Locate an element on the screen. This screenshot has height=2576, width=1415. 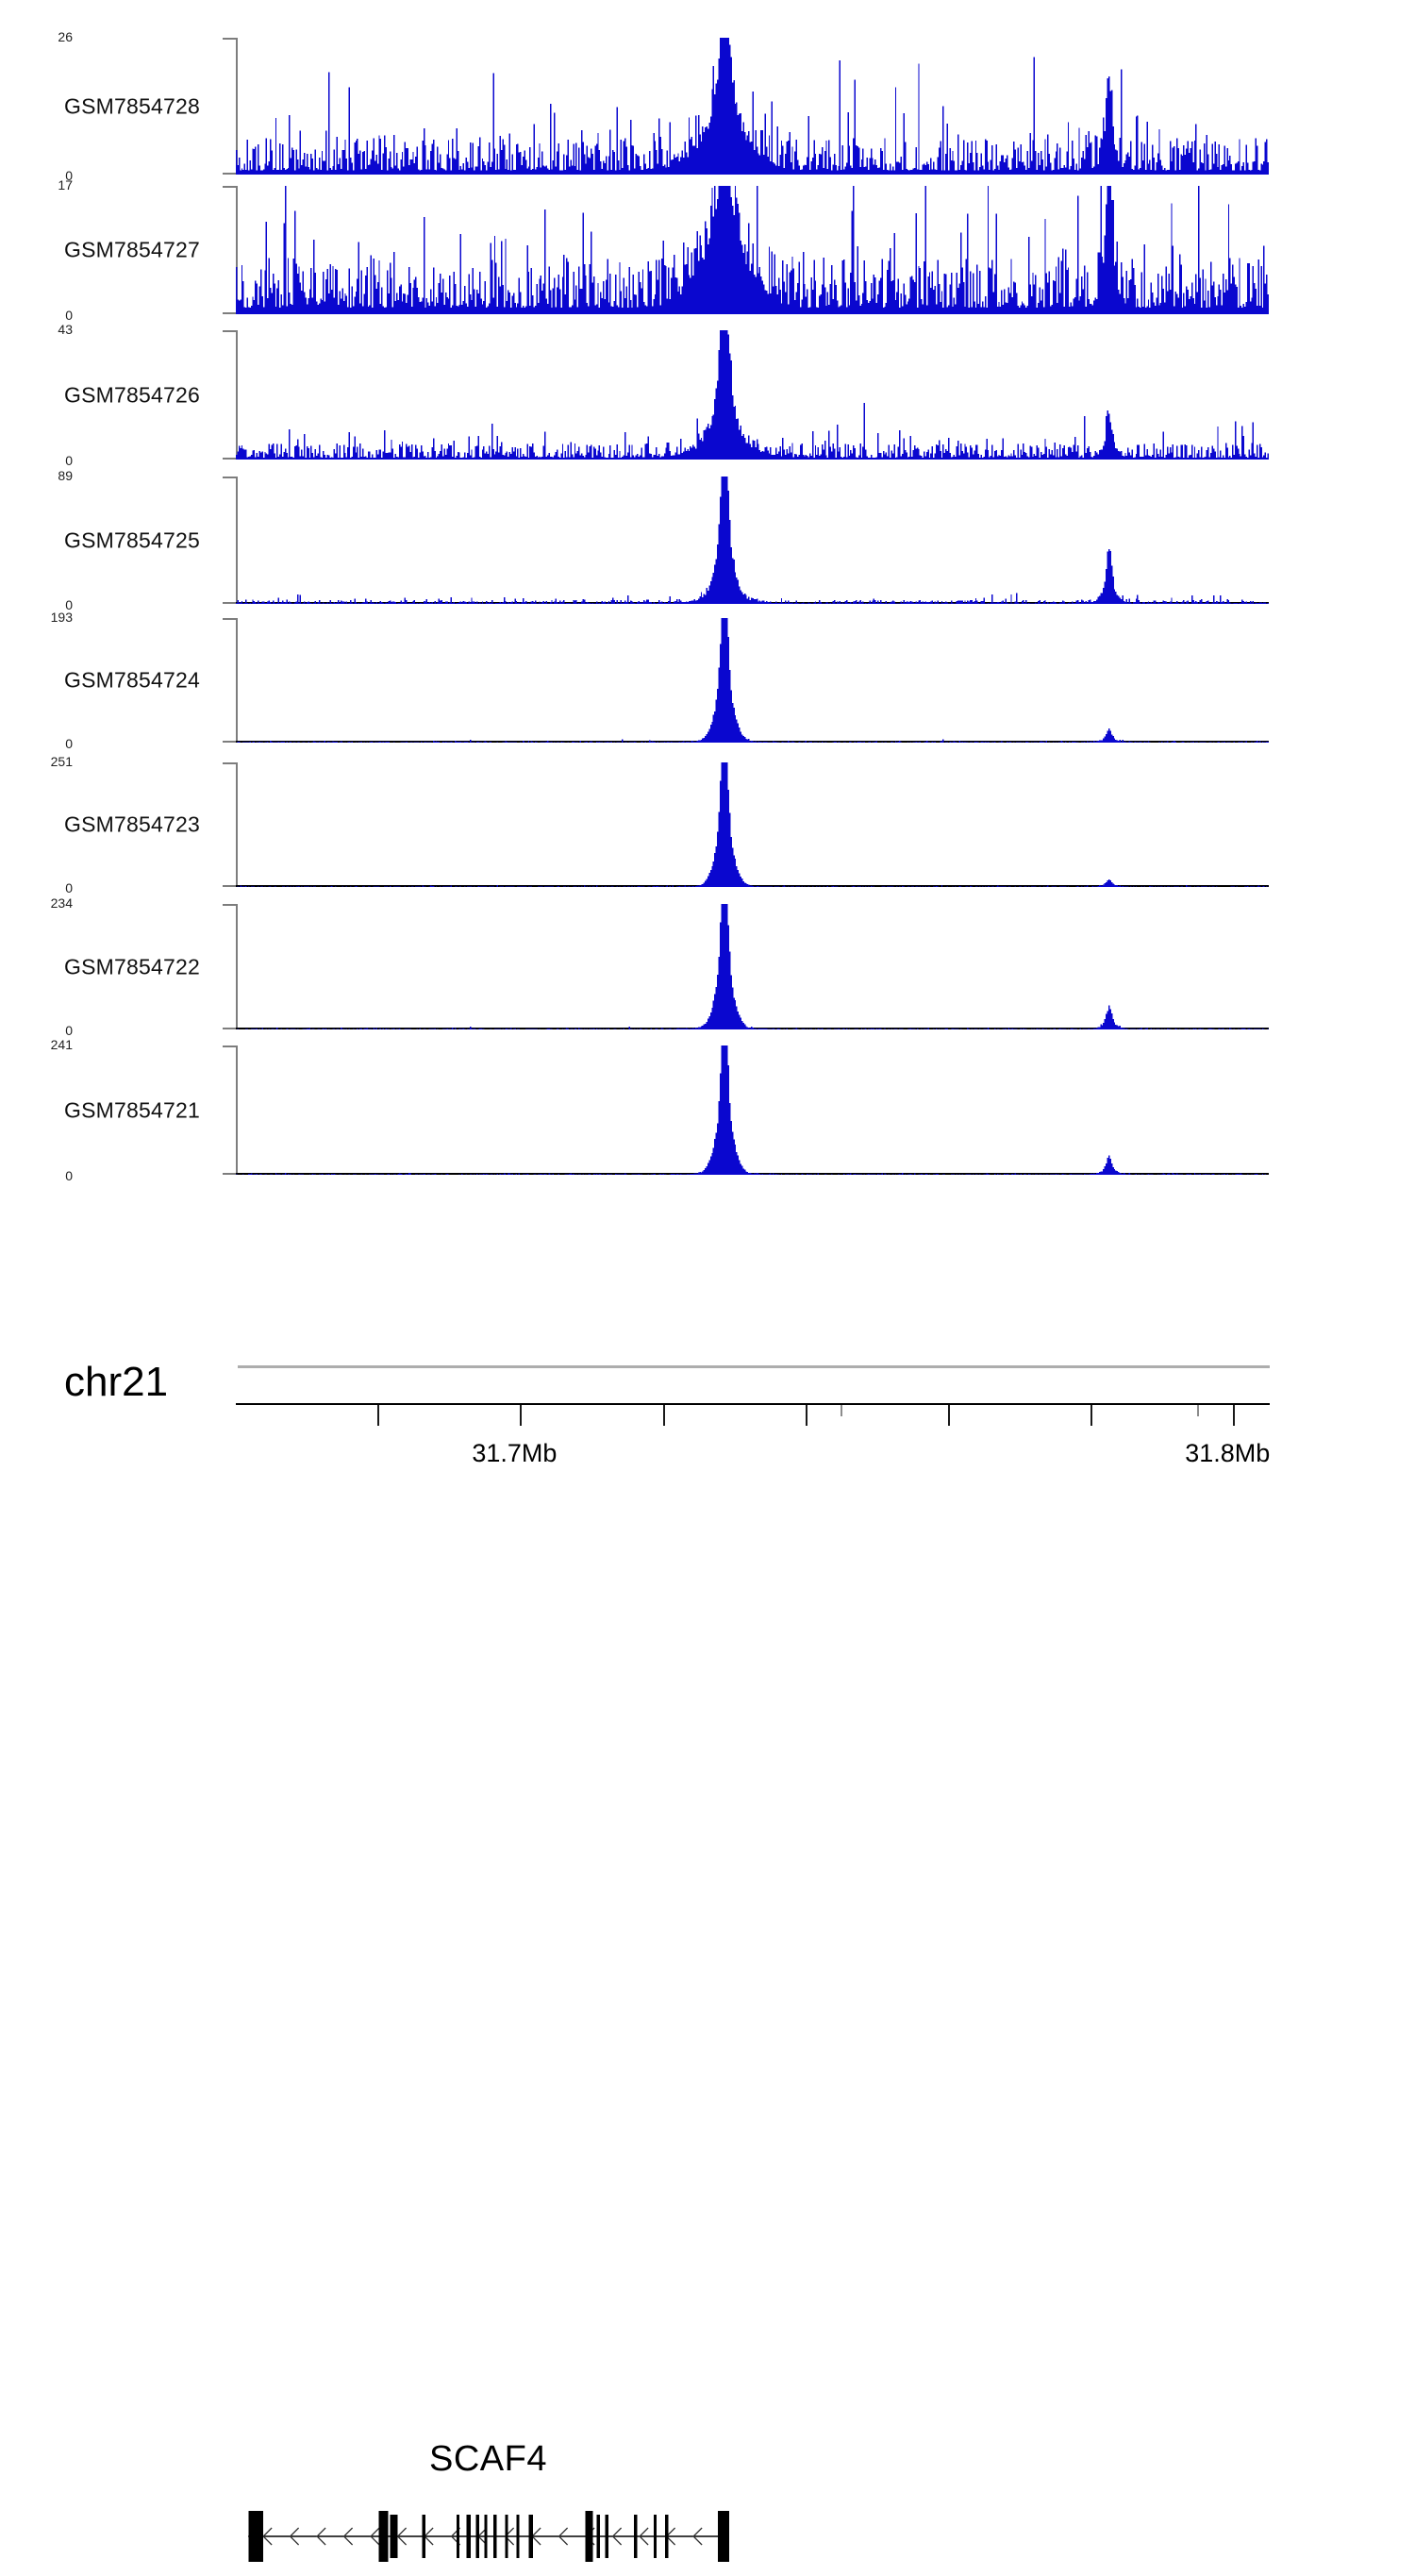
signal-track: GSM7854723 251 0 is located at coordinates (707, 824).